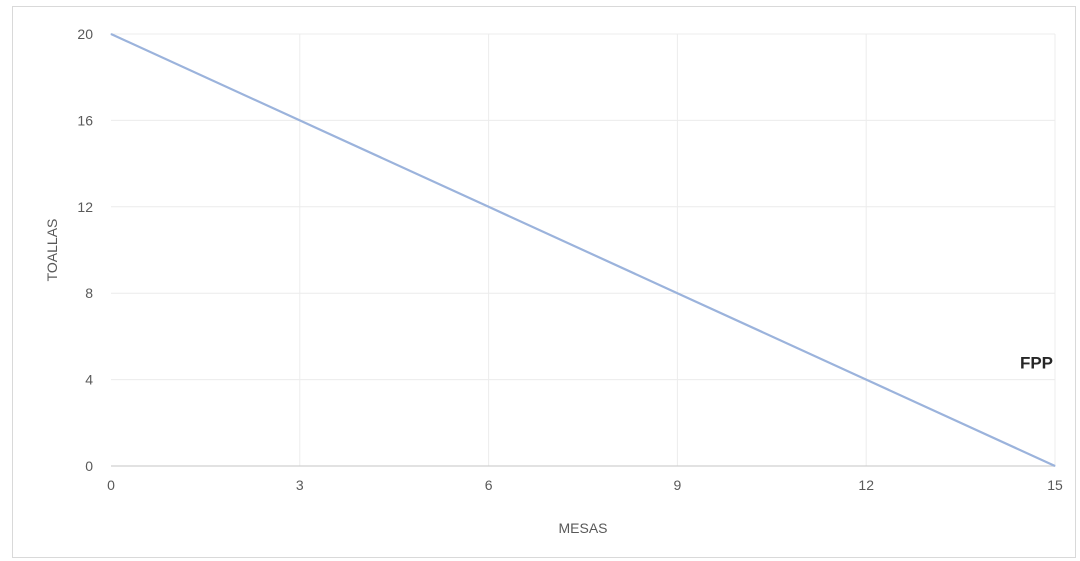  I want to click on annotations: FPP, so click(1036, 363).